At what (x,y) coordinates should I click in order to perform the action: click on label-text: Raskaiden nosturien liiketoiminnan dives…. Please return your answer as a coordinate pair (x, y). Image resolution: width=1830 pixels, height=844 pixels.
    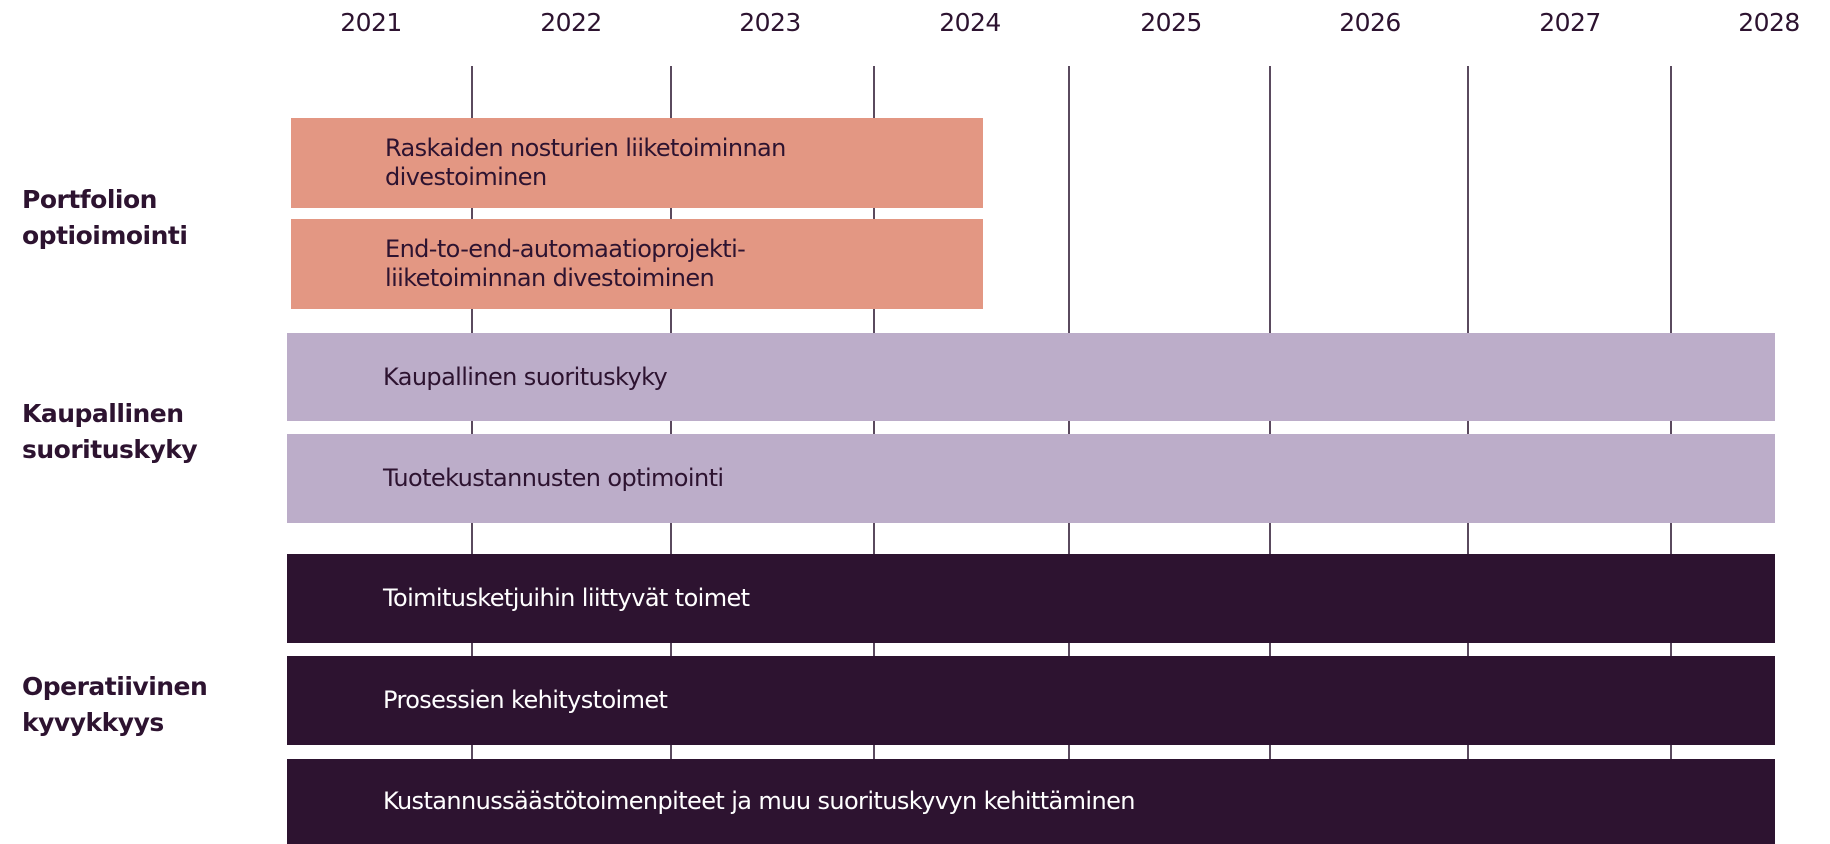
    Looking at the image, I should click on (585, 162).